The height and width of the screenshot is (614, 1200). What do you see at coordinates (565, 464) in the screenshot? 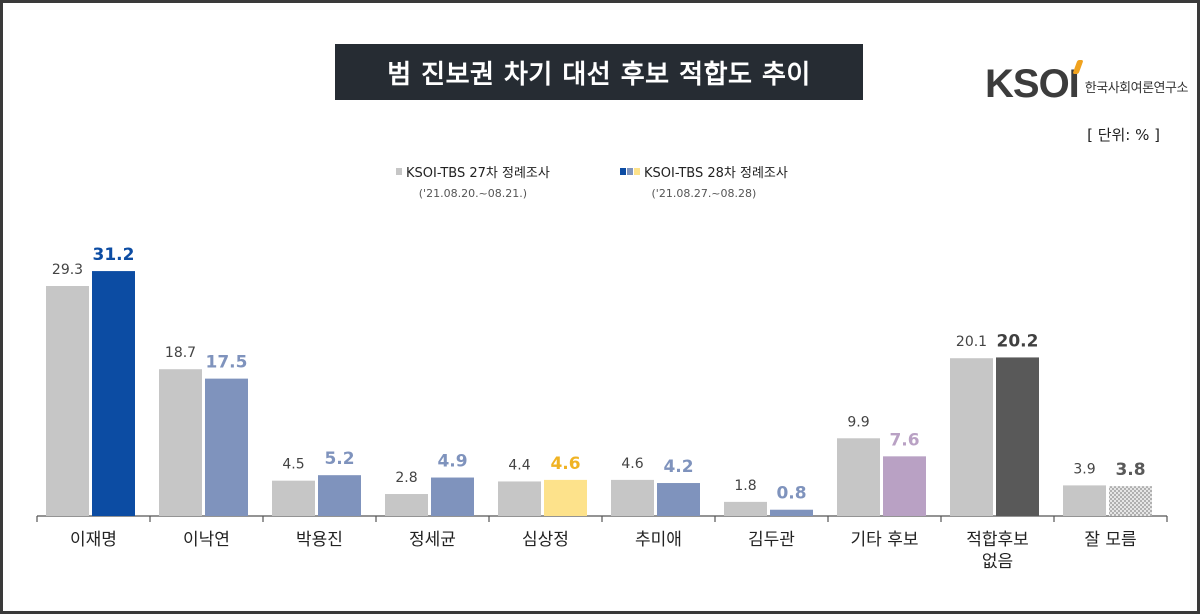
I see `data-label-curr: 4.6` at bounding box center [565, 464].